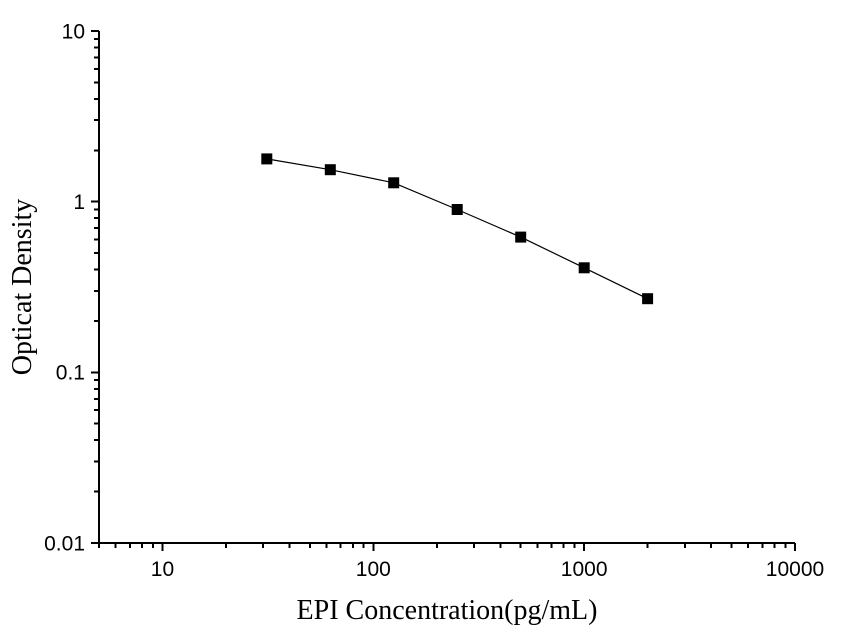  I want to click on data-series-layer, so click(457, 229).